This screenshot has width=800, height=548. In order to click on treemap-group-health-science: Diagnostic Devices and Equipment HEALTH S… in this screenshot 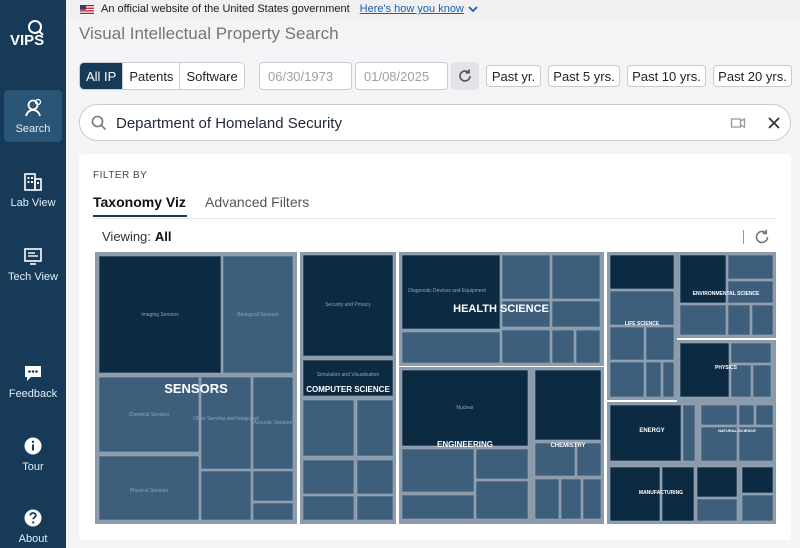, I will do `click(501, 309)`.